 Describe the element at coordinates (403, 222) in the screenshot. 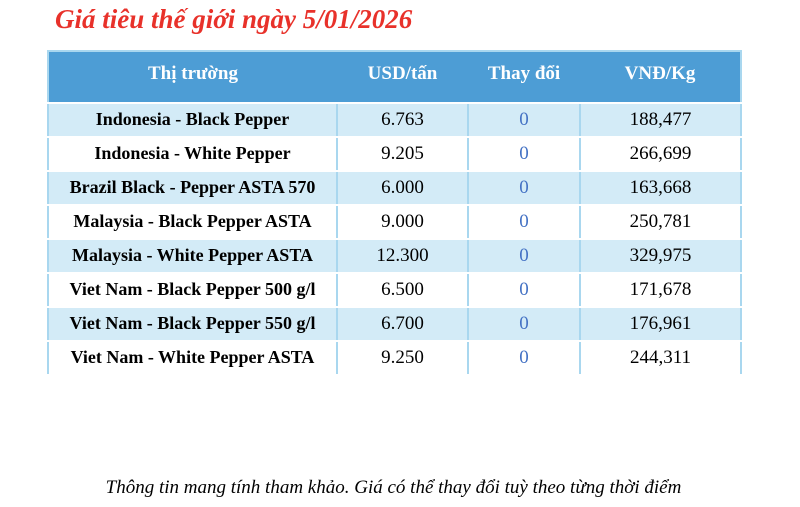

I see `usd-per-ton-cell: 9.000` at that location.